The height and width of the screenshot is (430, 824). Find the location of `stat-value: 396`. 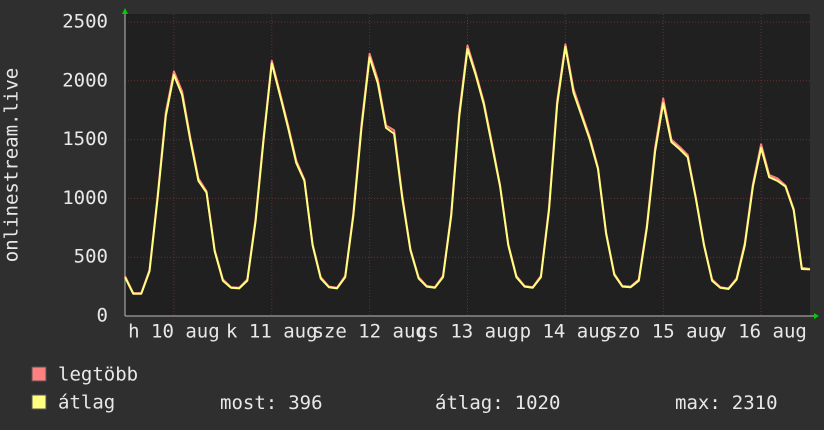

stat-value: 396 is located at coordinates (305, 403).